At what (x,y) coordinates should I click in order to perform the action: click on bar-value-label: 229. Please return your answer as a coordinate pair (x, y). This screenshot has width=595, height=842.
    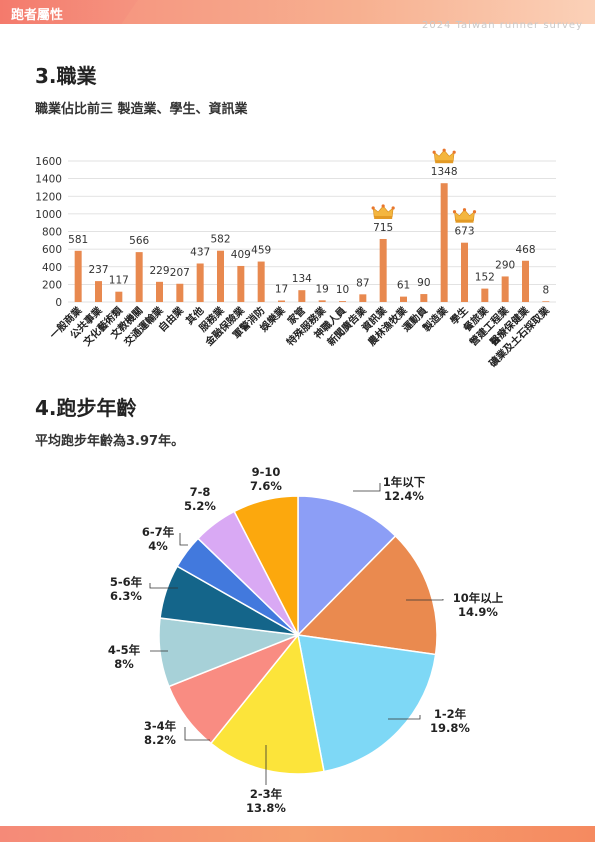
    Looking at the image, I should click on (159, 271).